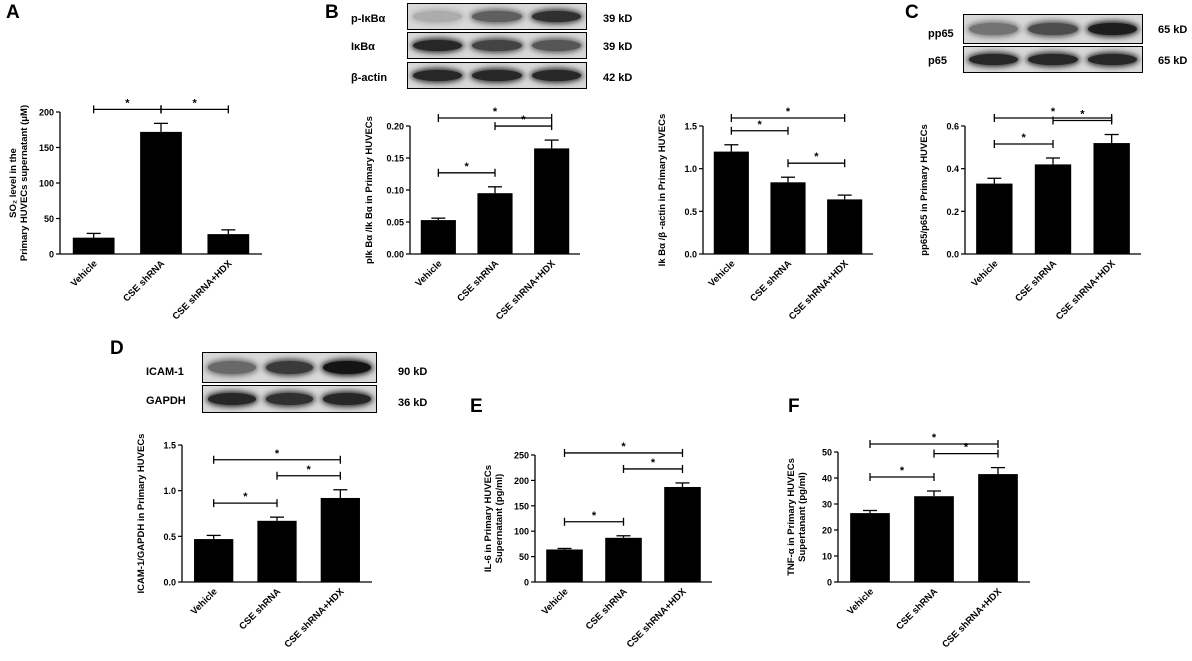 The width and height of the screenshot is (1192, 661). What do you see at coordinates (937, 61) in the screenshot?
I see `blot-label-p65: p65` at bounding box center [937, 61].